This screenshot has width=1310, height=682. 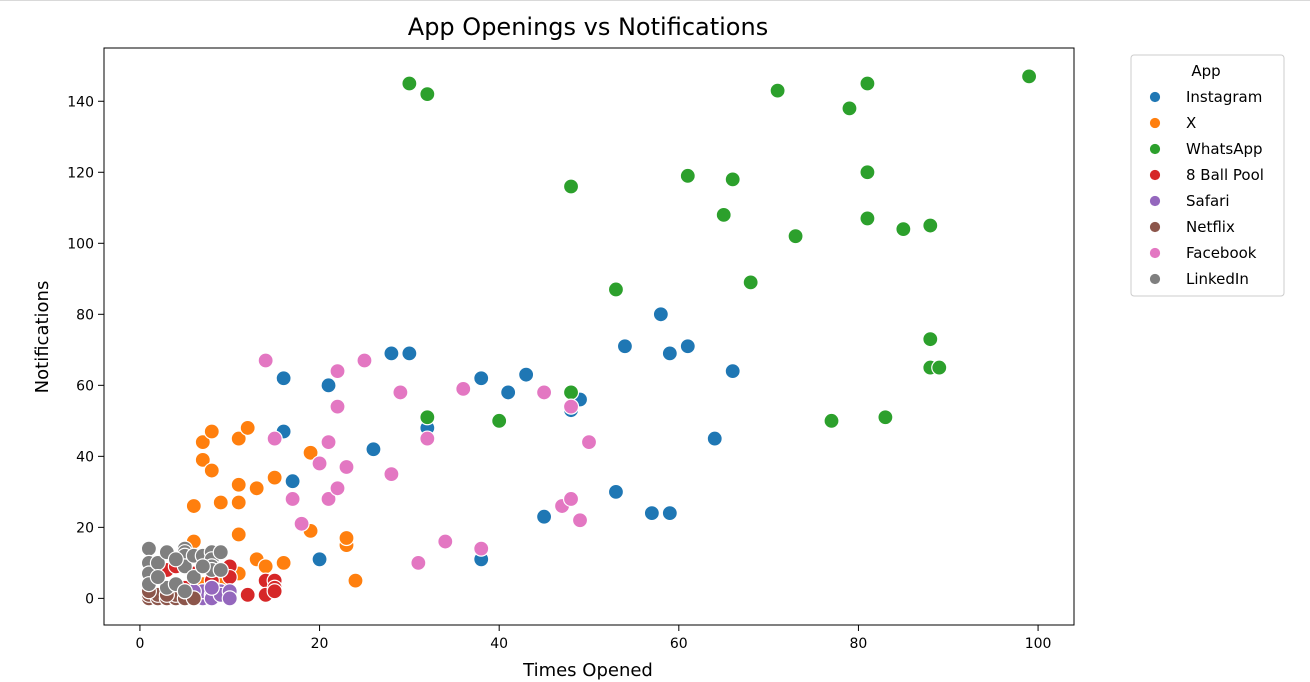 What do you see at coordinates (247, 594) in the screenshot?
I see `data-point-8-ball-pool` at bounding box center [247, 594].